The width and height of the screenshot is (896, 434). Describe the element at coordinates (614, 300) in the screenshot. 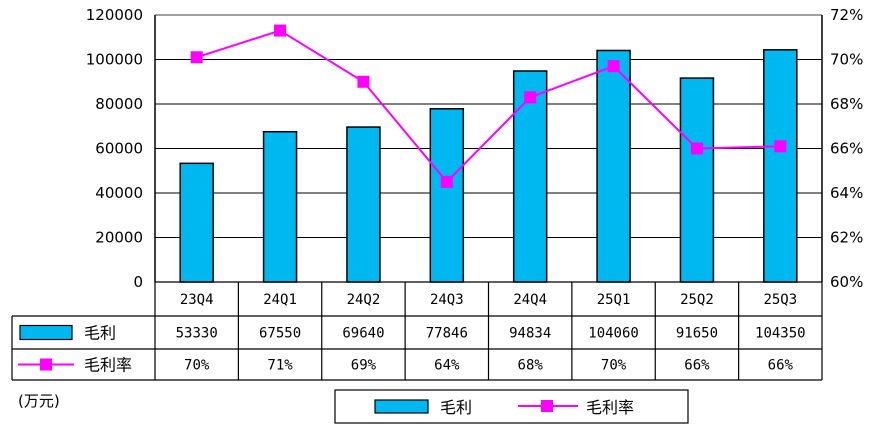

I see `x-tick-label: 25Q1` at that location.